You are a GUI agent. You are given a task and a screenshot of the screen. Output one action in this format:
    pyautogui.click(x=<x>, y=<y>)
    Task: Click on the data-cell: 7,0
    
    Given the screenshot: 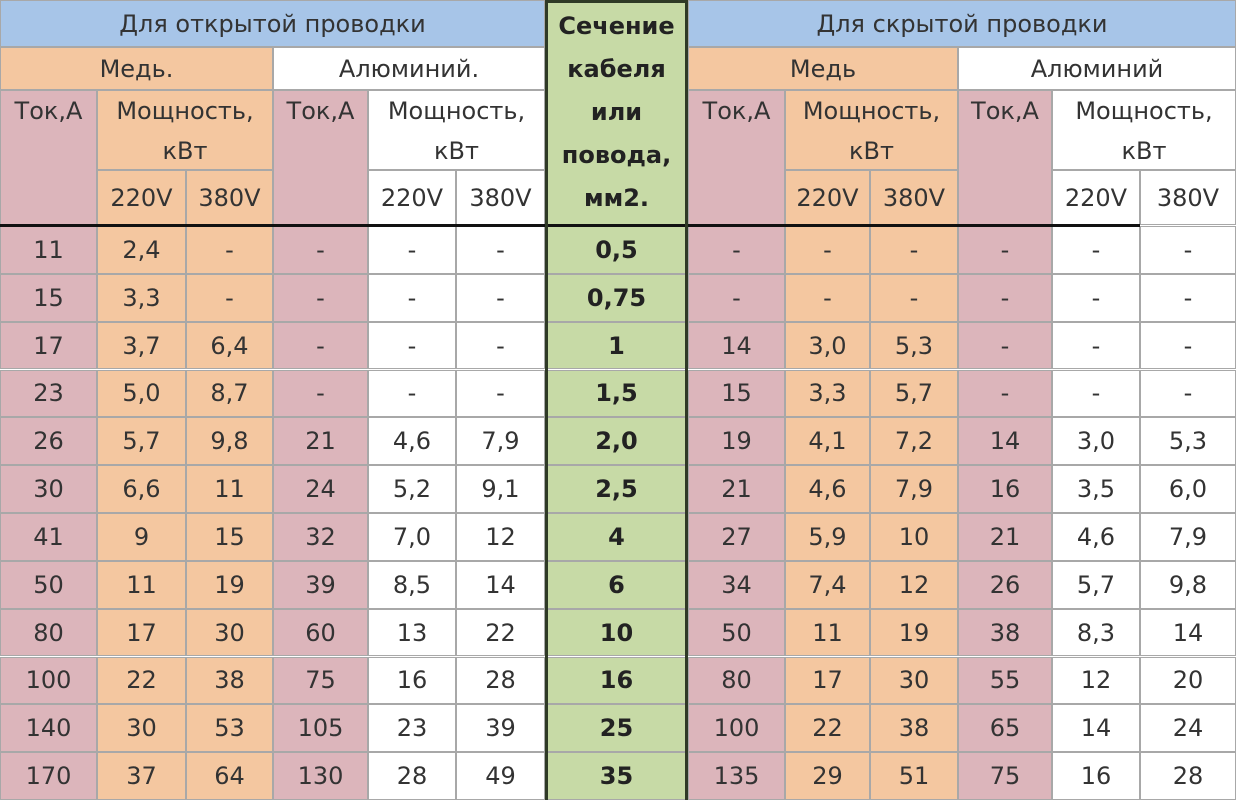 What is the action you would take?
    pyautogui.click(x=412, y=537)
    